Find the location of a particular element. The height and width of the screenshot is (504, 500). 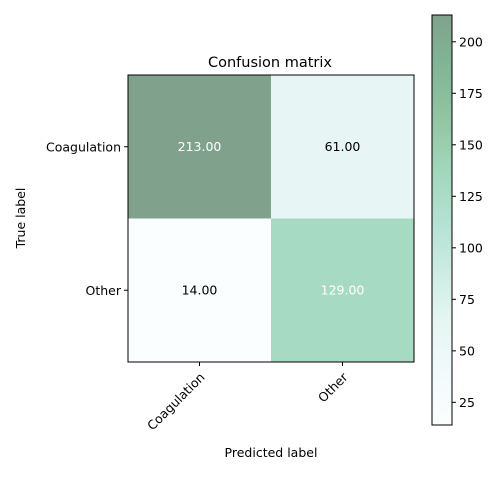

matrix-cell-labels: 213.00 61.00 14.00 129.00 is located at coordinates (271, 218).